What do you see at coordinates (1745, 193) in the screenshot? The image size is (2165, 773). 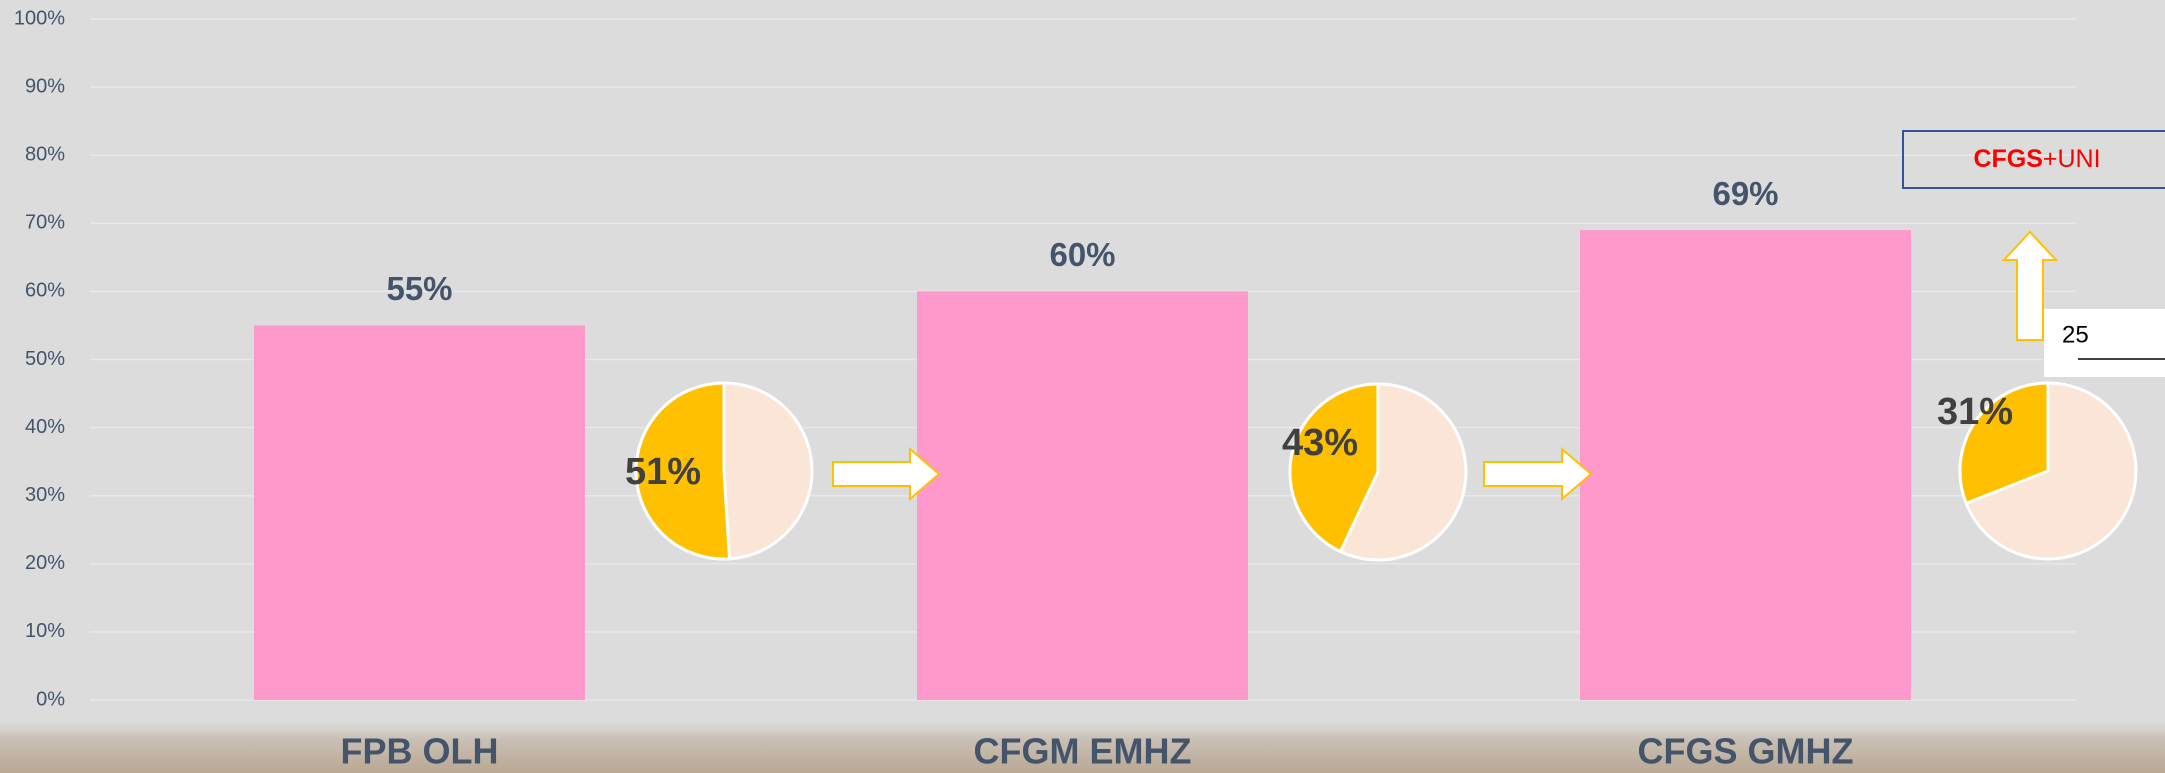 I see `bar-value-label: 69%` at bounding box center [1745, 193].